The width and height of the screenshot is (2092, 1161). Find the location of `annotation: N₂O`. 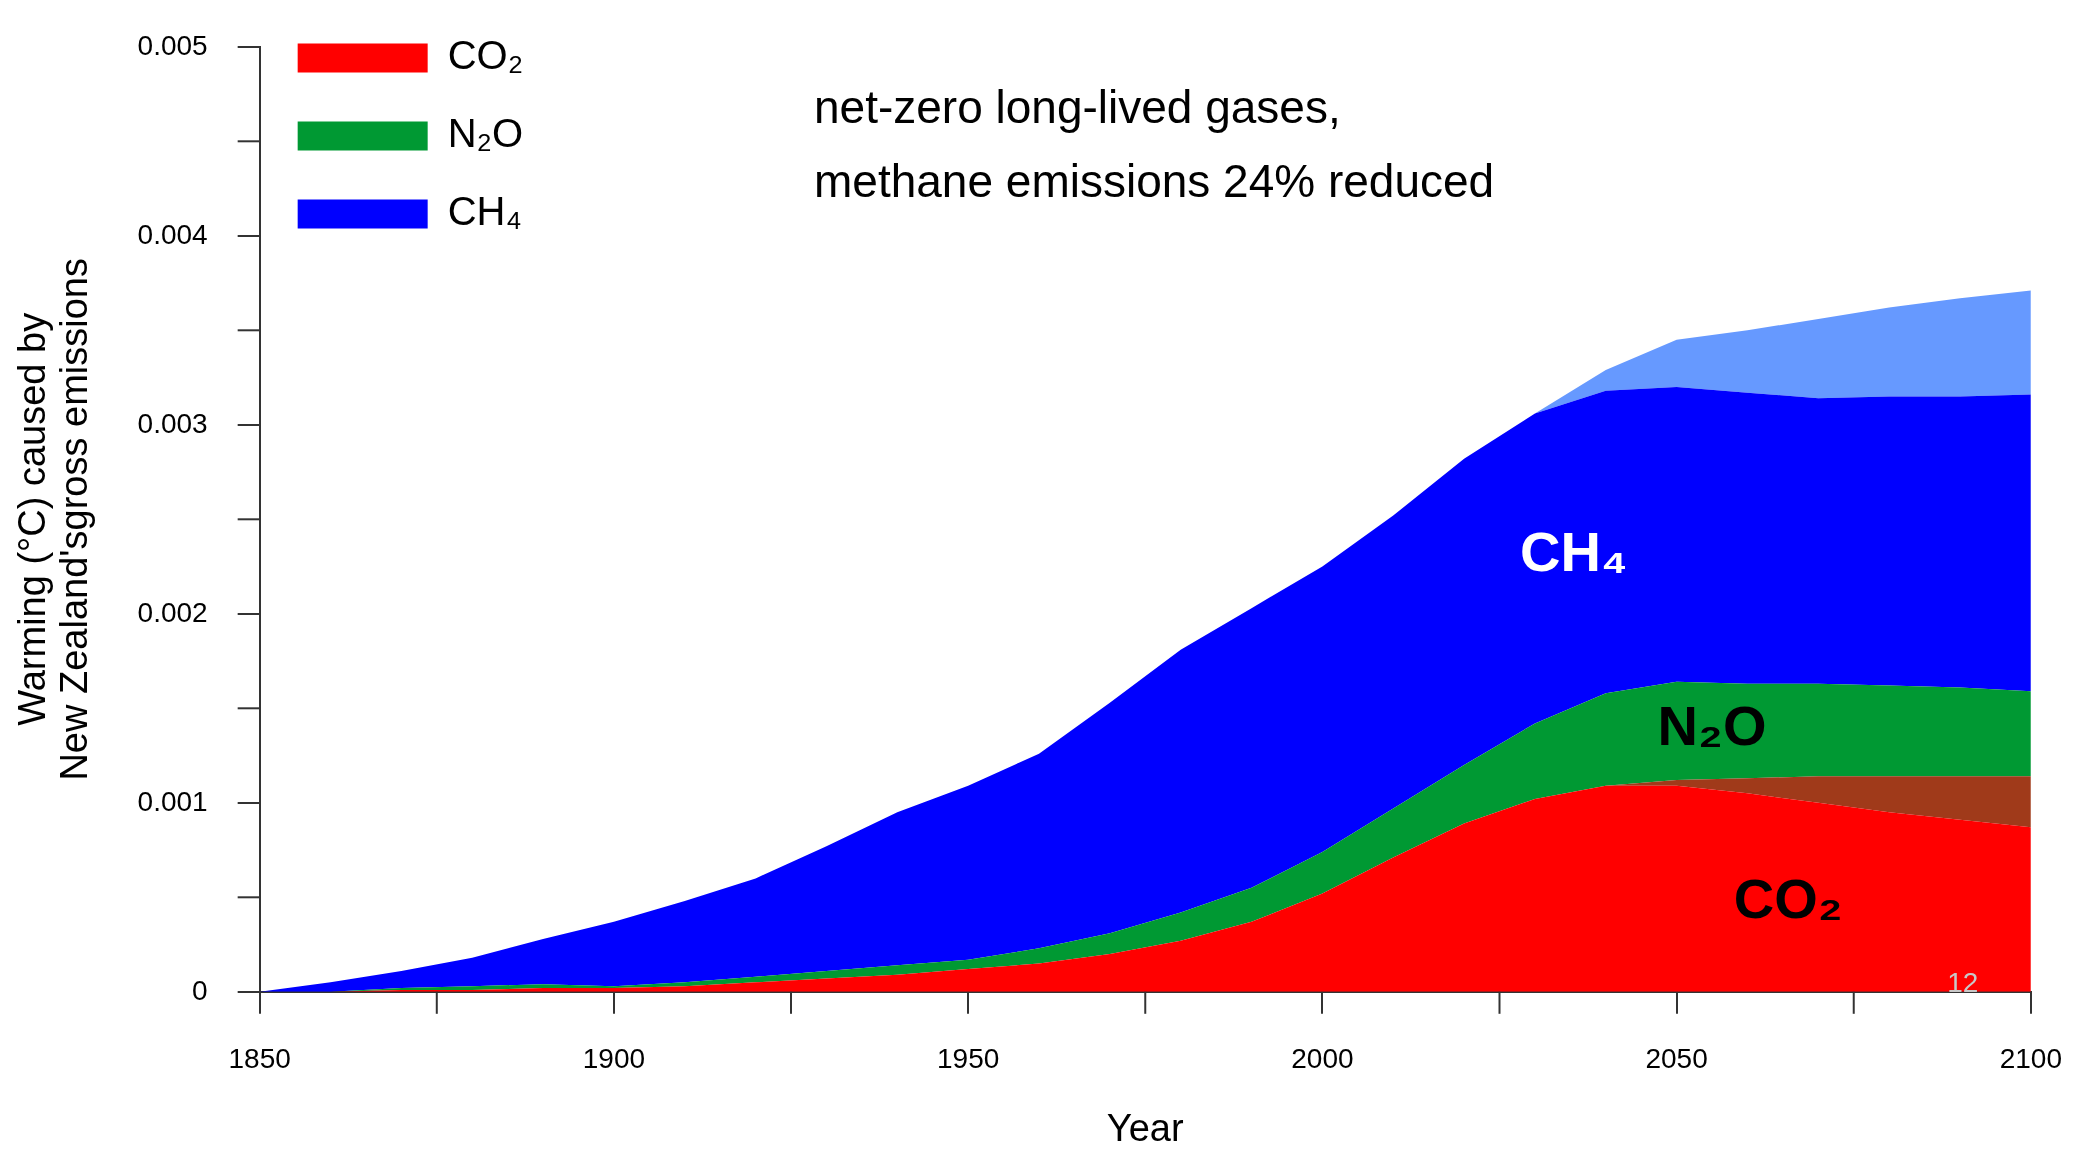

annotation: N₂O is located at coordinates (1712, 725).